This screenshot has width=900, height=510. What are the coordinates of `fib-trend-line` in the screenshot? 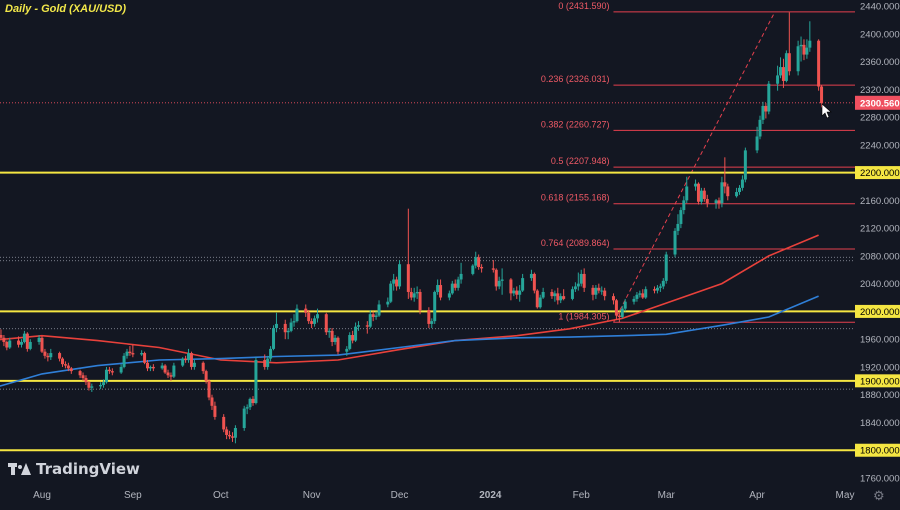 It's located at (694, 167).